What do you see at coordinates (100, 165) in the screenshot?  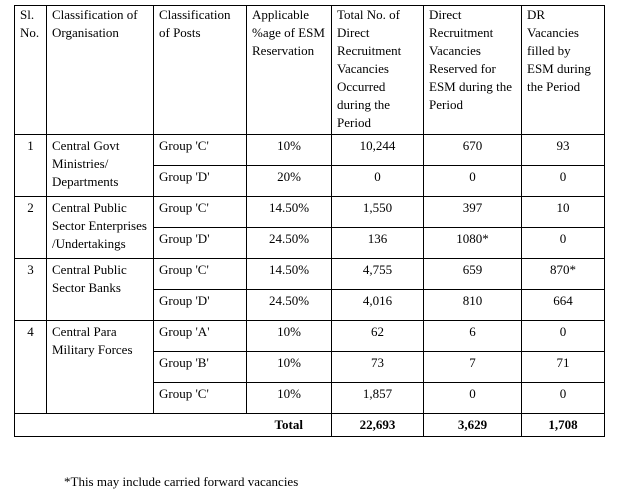 I see `organisation: Central Govt Ministries/ Departments` at bounding box center [100, 165].